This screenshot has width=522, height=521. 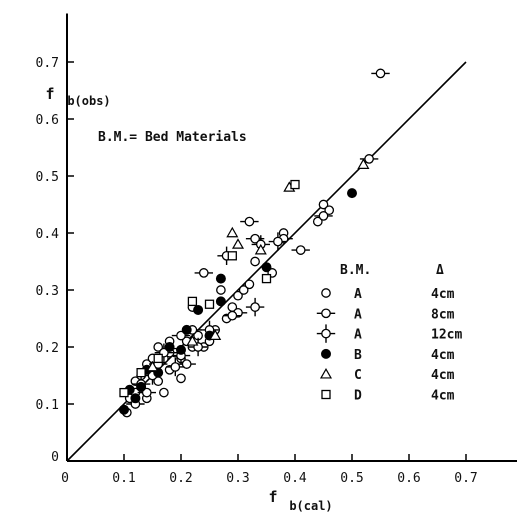 I want to click on y-tick-label: 0, so click(x=55, y=457).